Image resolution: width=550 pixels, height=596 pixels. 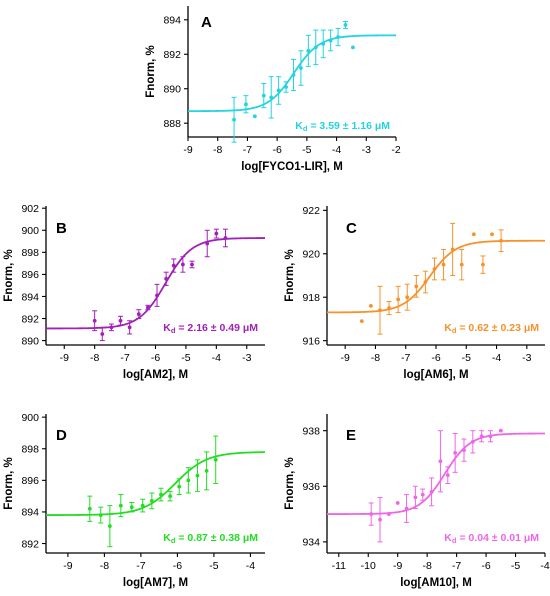 What do you see at coordinates (61, 228) in the screenshot?
I see `panel-letter: B` at bounding box center [61, 228].